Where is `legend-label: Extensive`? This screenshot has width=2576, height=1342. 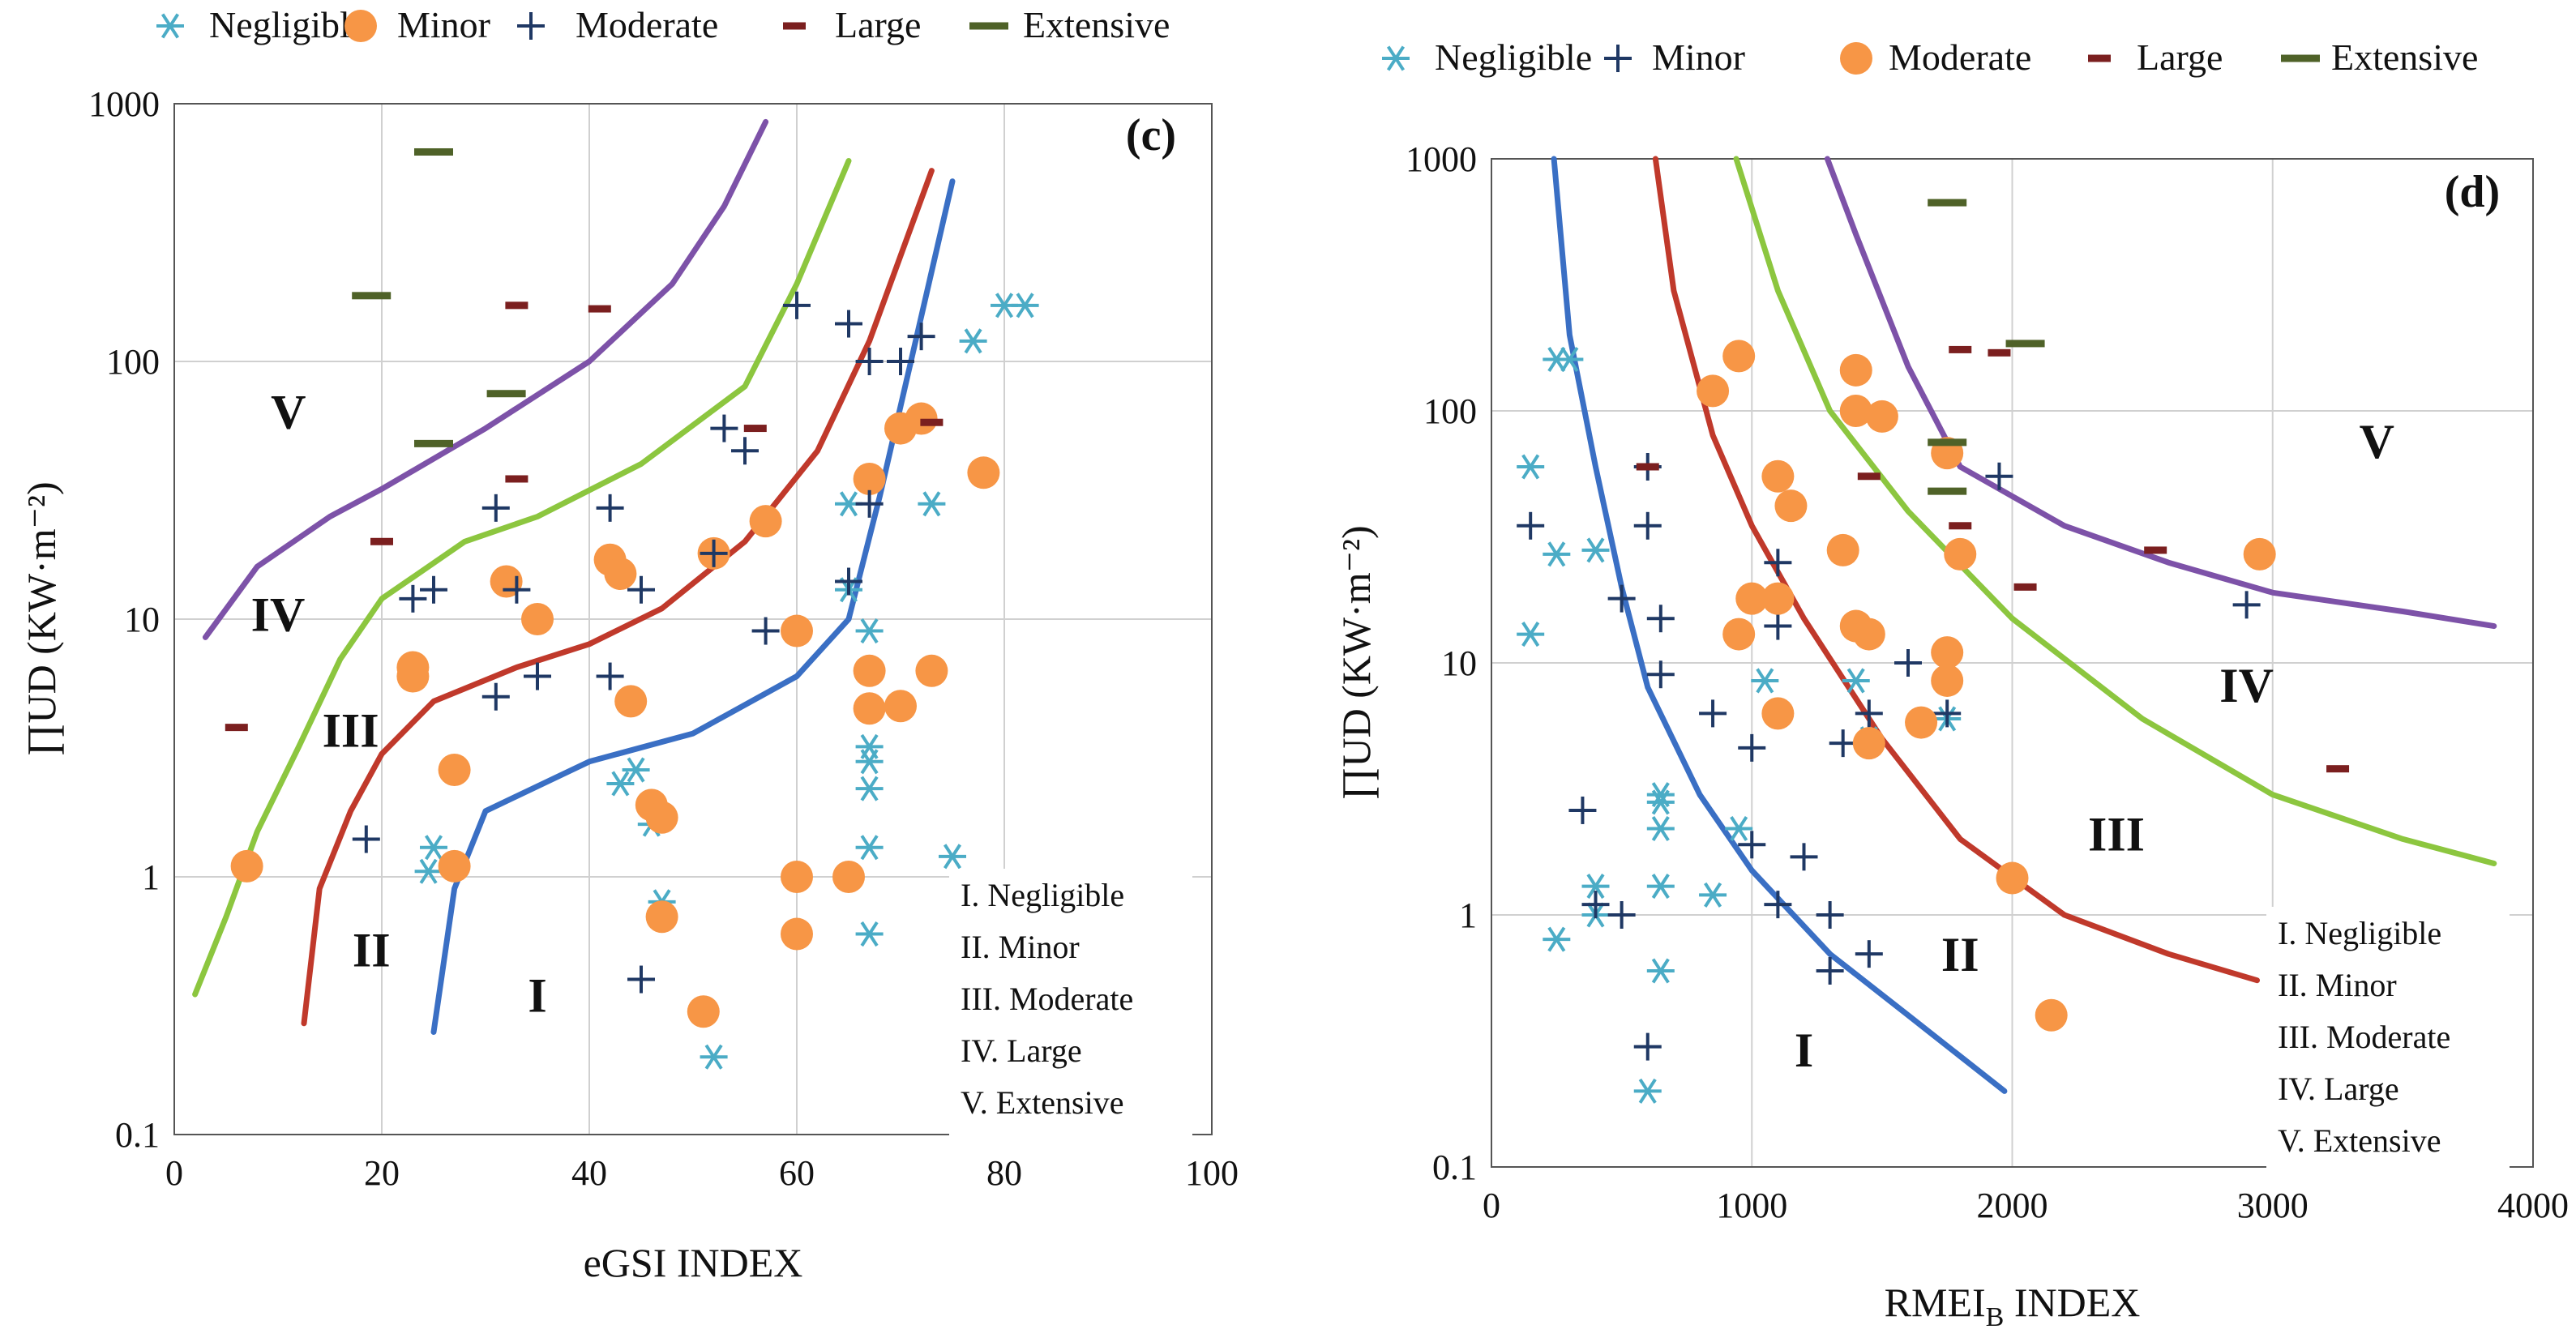 legend-label: Extensive is located at coordinates (2404, 57).